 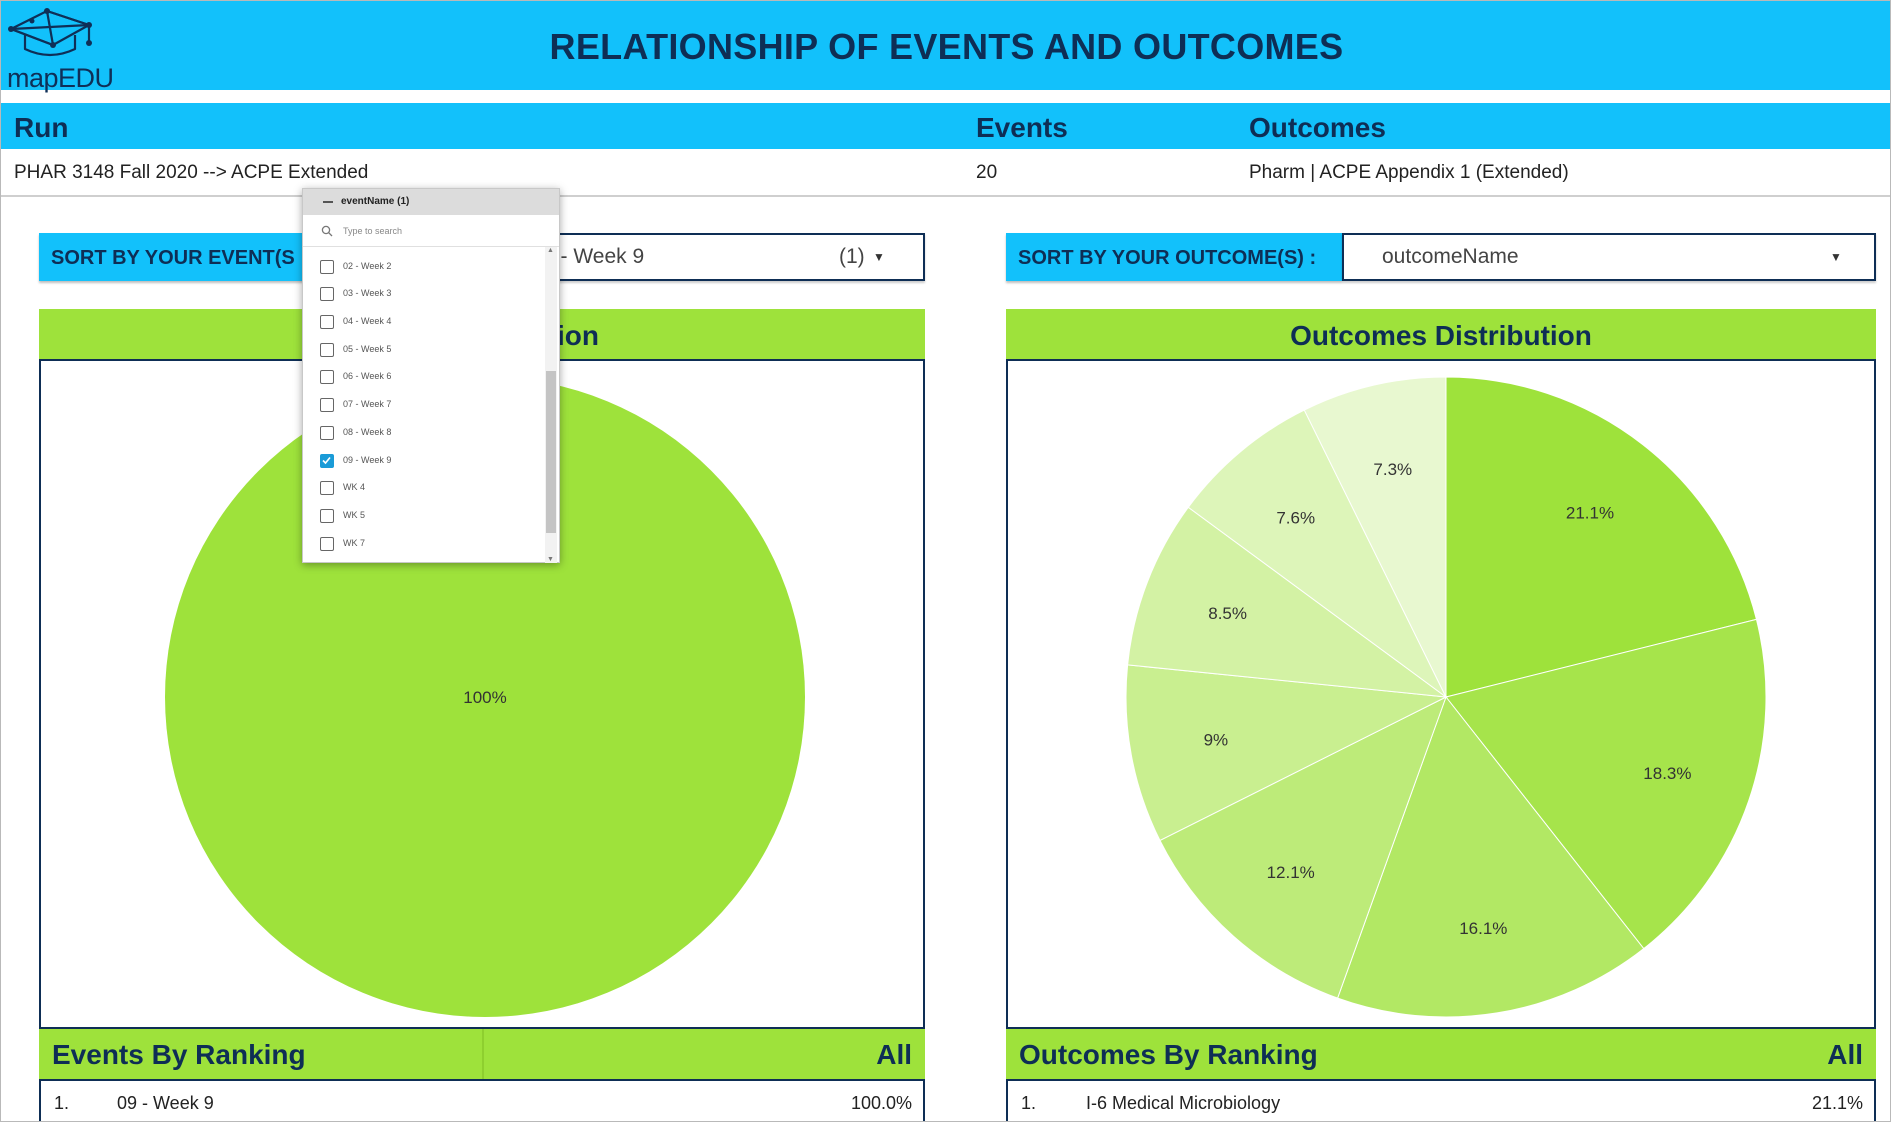 What do you see at coordinates (1295, 518) in the screenshot?
I see `pie-data-label: 7.6%` at bounding box center [1295, 518].